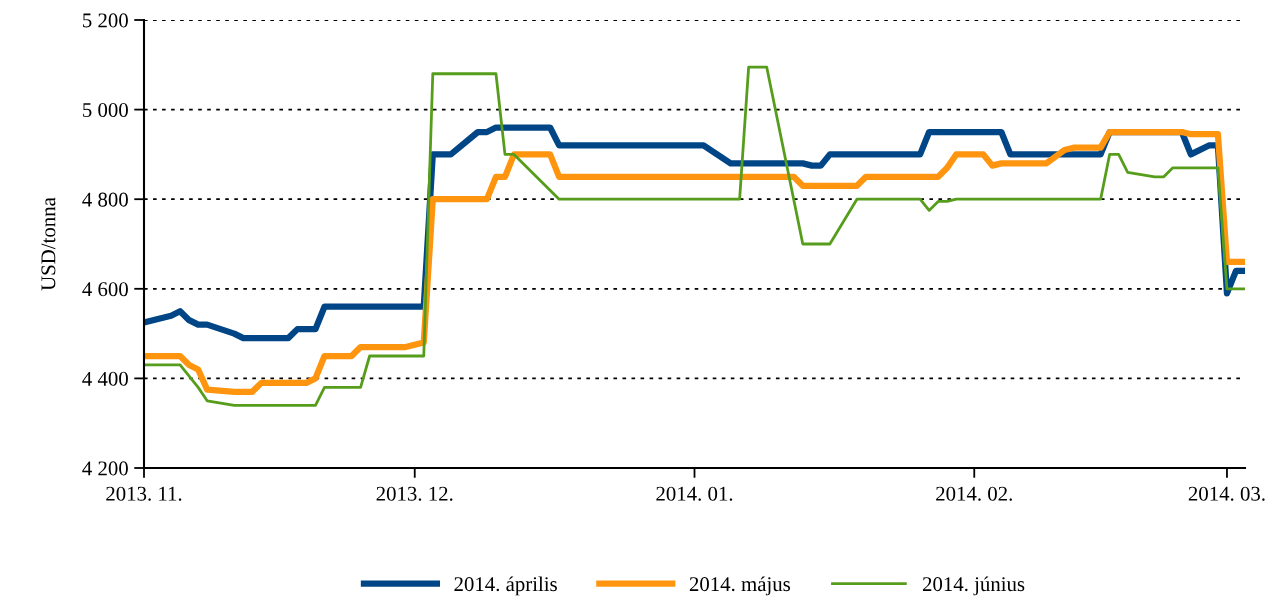 The width and height of the screenshot is (1279, 600). I want to click on y-tick-label: 5 200, so click(105, 20).